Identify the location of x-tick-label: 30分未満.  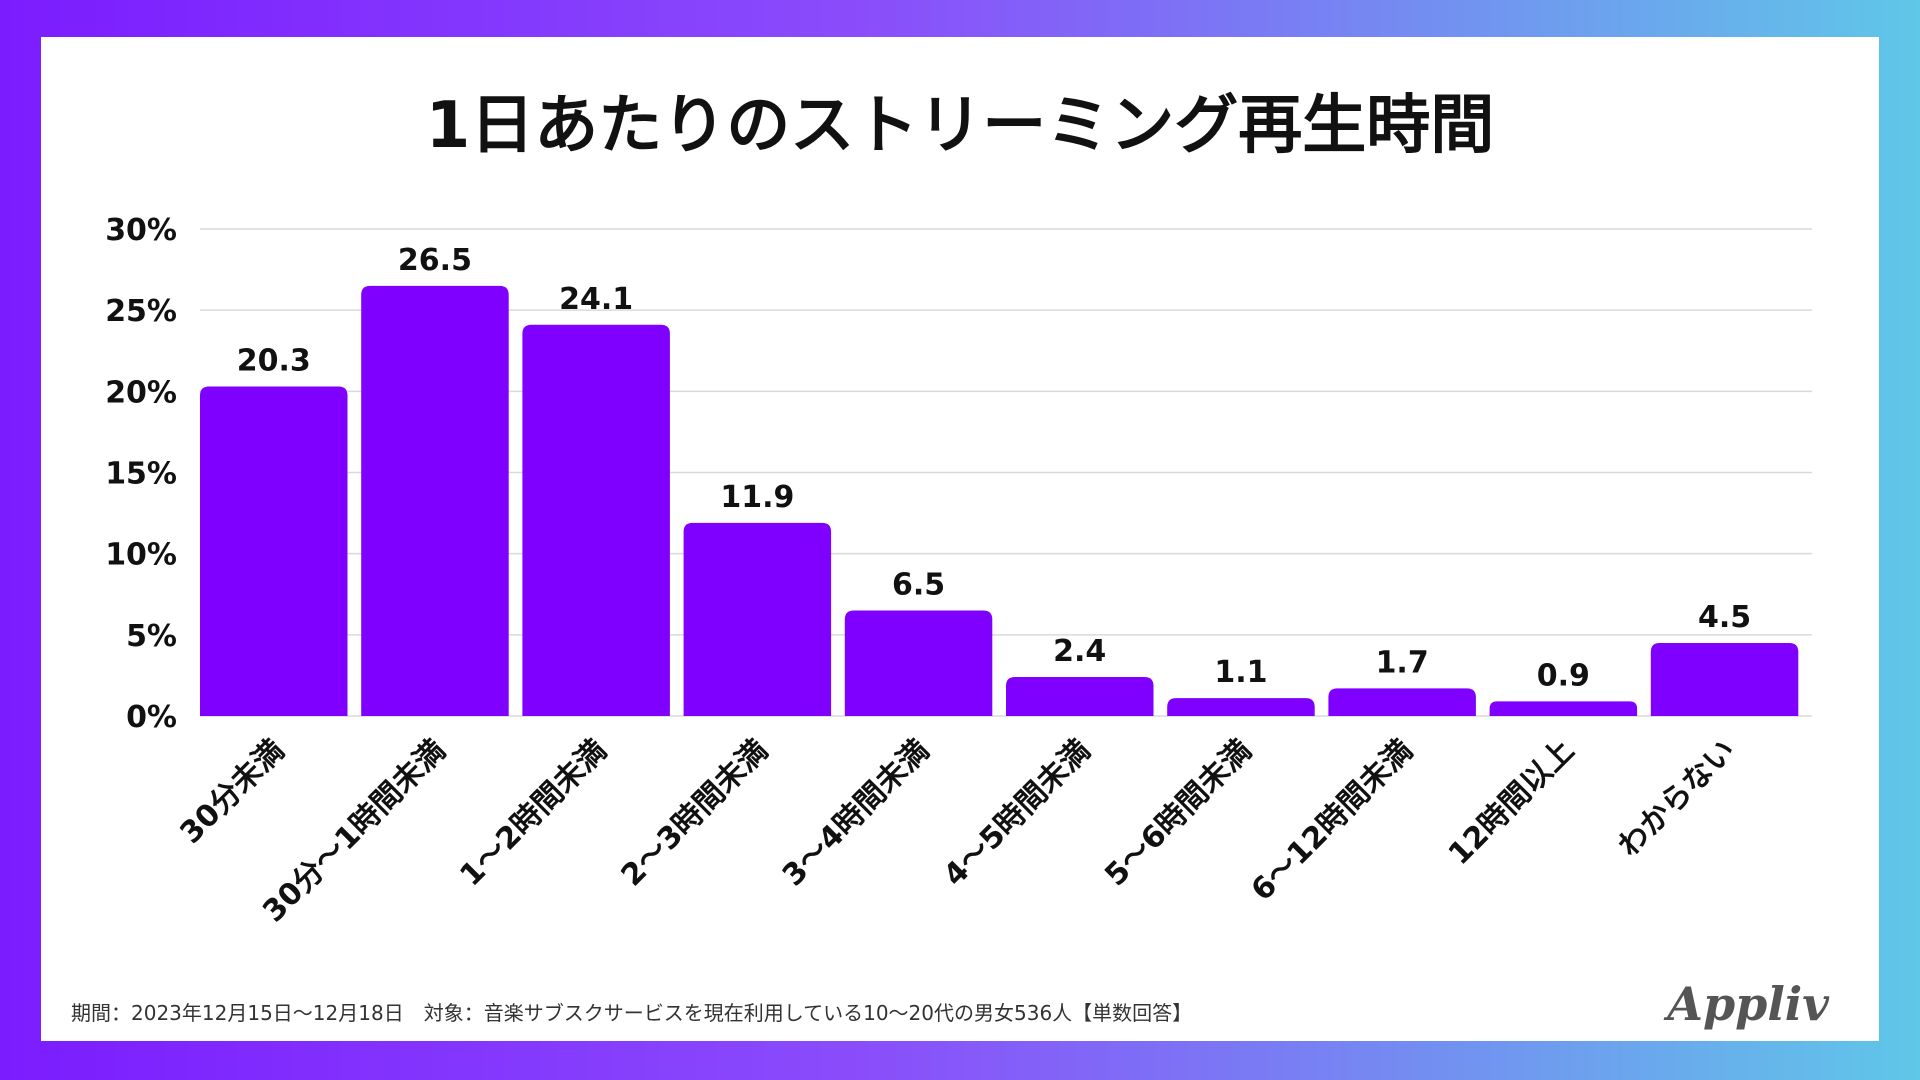
(232, 792).